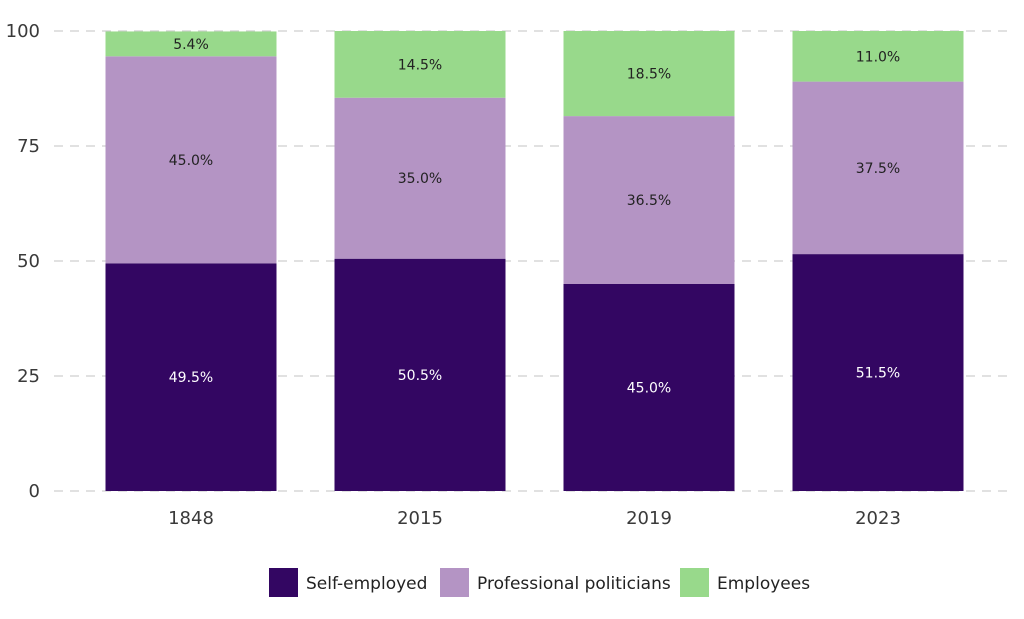 The width and height of the screenshot is (1024, 619). Describe the element at coordinates (23, 31) in the screenshot. I see `y-tick-label: 100` at that location.